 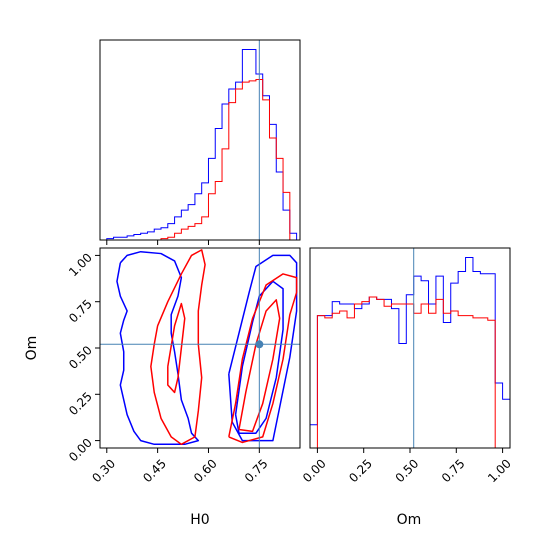 I want to click on contour-frame, so click(x=200, y=348).